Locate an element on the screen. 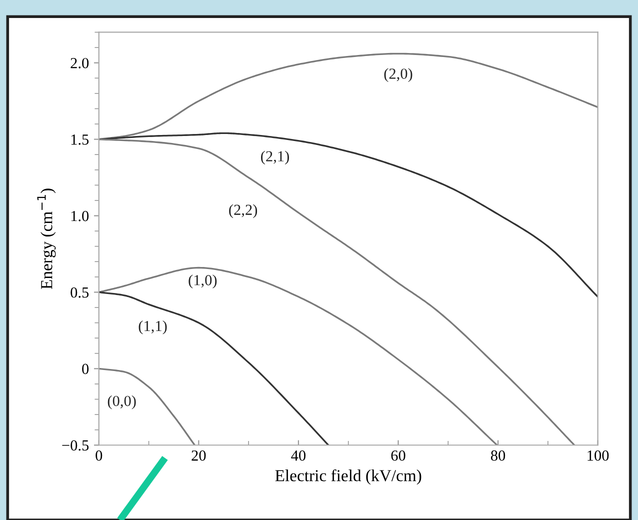 This screenshot has height=520, width=638. series-label: (0,0) is located at coordinates (122, 402).